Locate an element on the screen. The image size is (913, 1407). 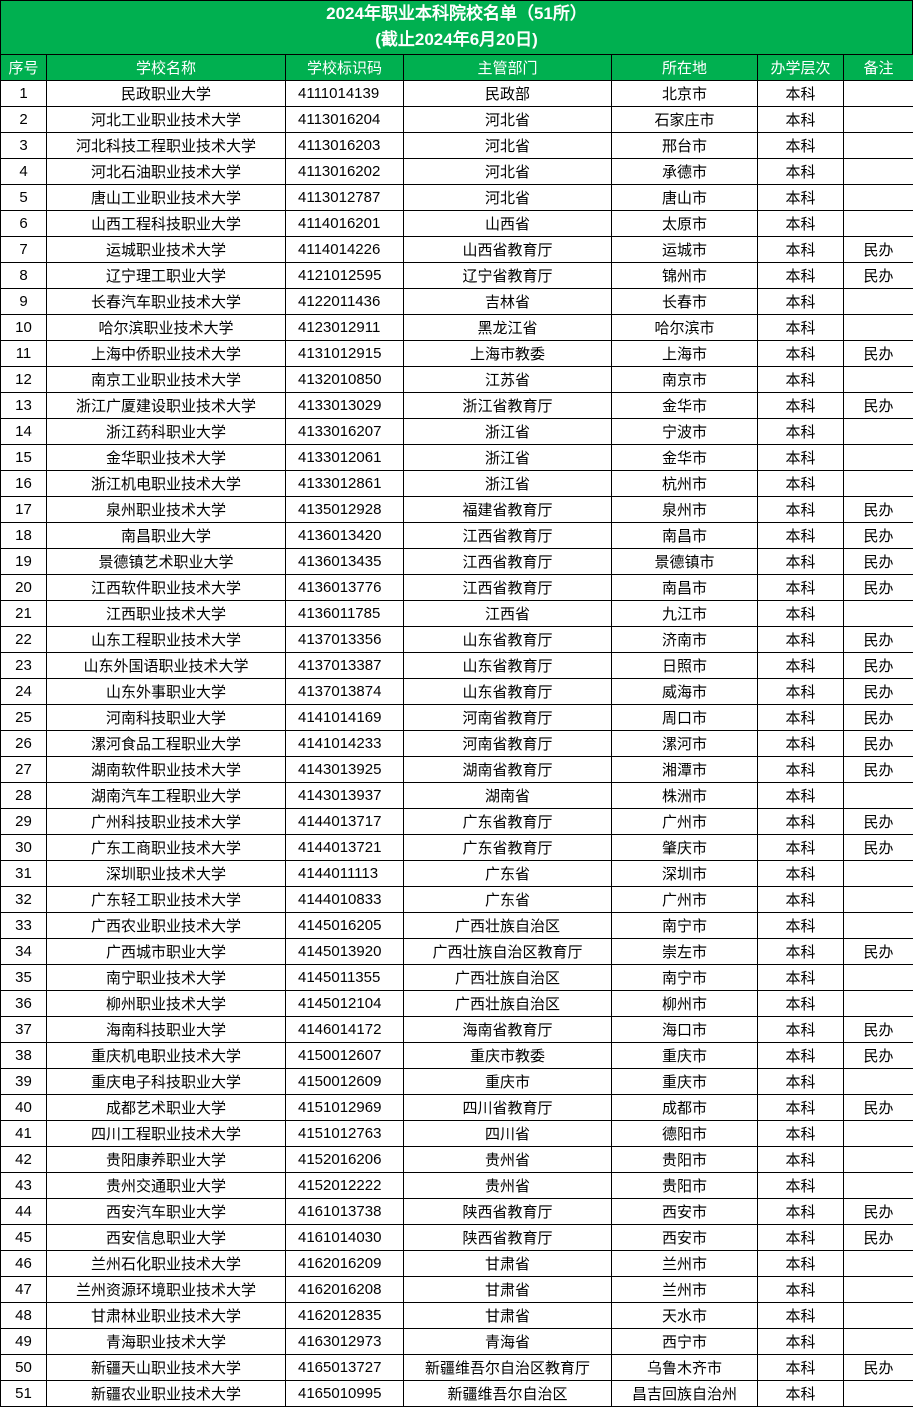
cell-school-name: 长春汽车职业技术大学 is located at coordinates (166, 301).